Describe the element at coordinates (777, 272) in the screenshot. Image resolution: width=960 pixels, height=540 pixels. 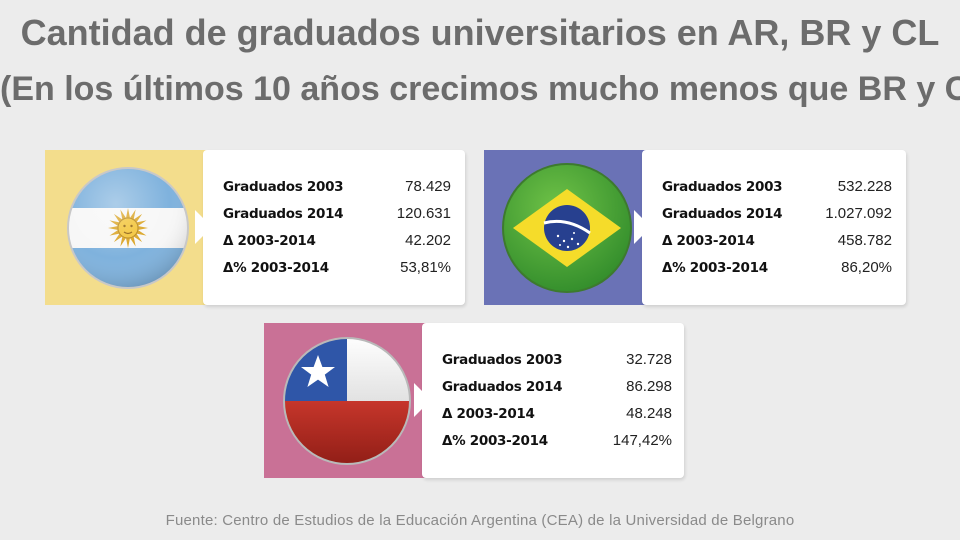
I see `stat-row-delta-percent: Δ% 2003-2014 86,20%` at that location.